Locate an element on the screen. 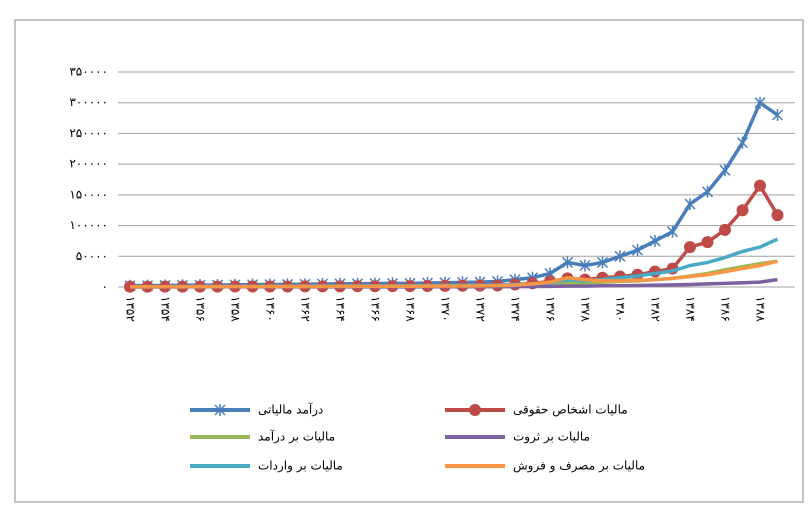 Image resolution: width=809 pixels, height=508 pixels. x-tick-label: ۱۳۸۸ is located at coordinates (761, 309).